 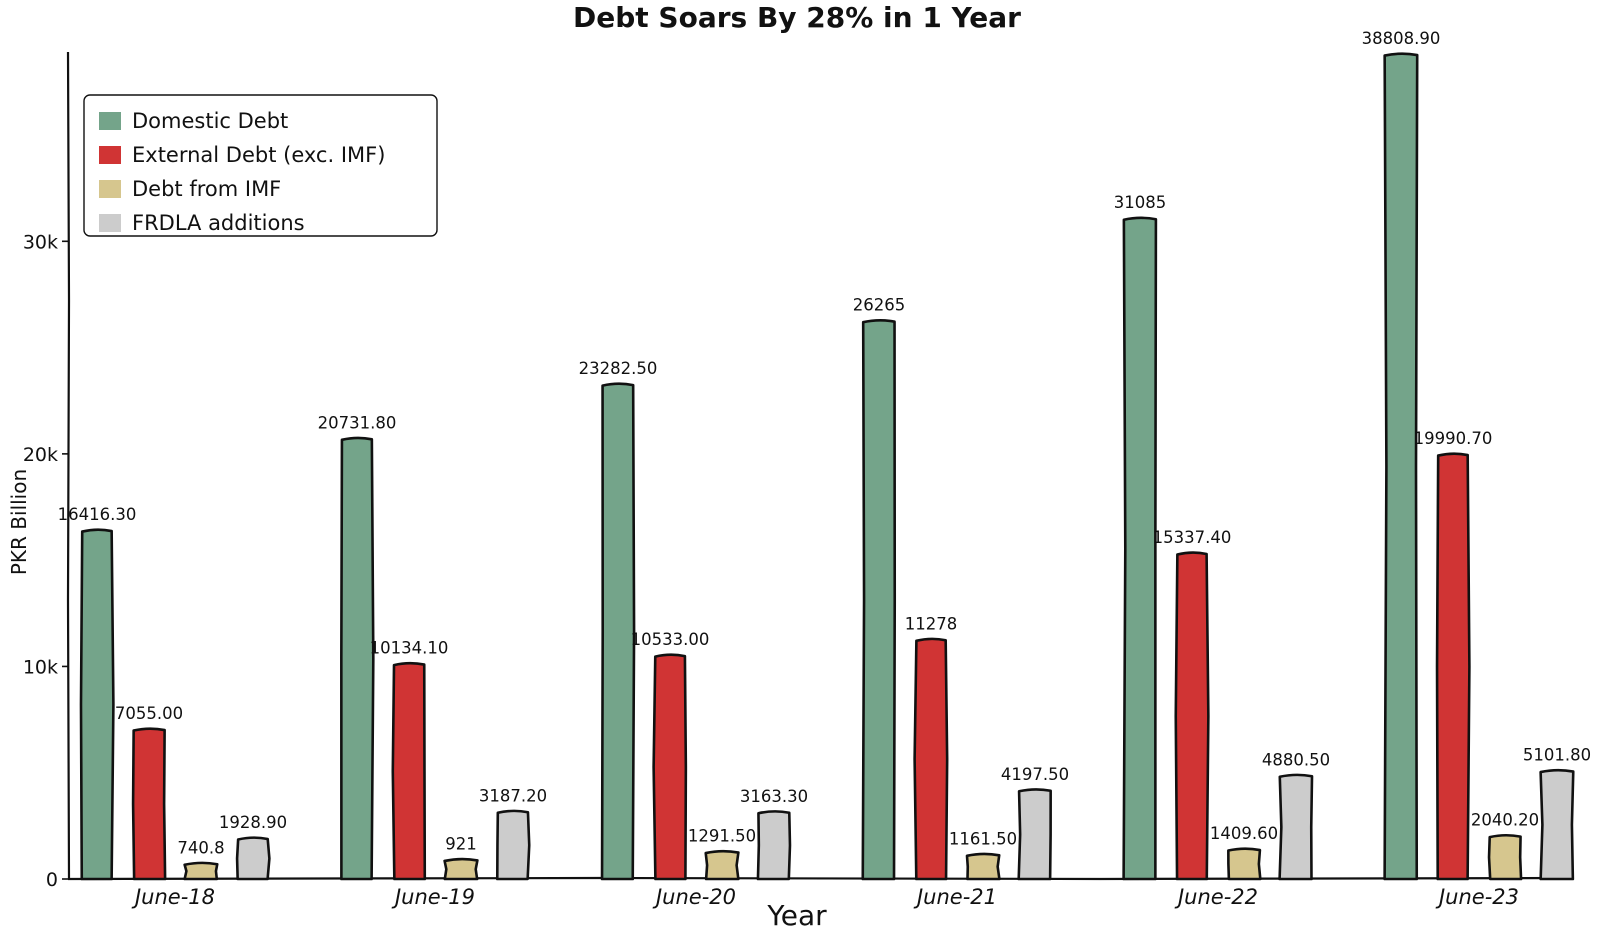 What do you see at coordinates (433, 897) in the screenshot?
I see `x-tick-label-june-19: June-19` at bounding box center [433, 897].